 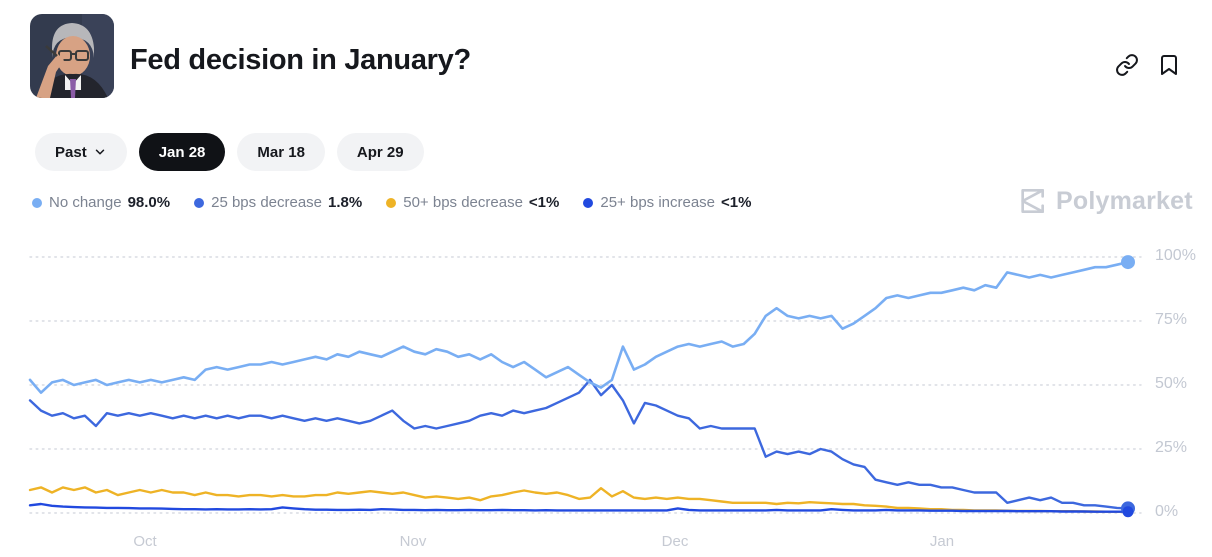 I want to click on legend-label: 25+ bps increase, so click(x=658, y=202).